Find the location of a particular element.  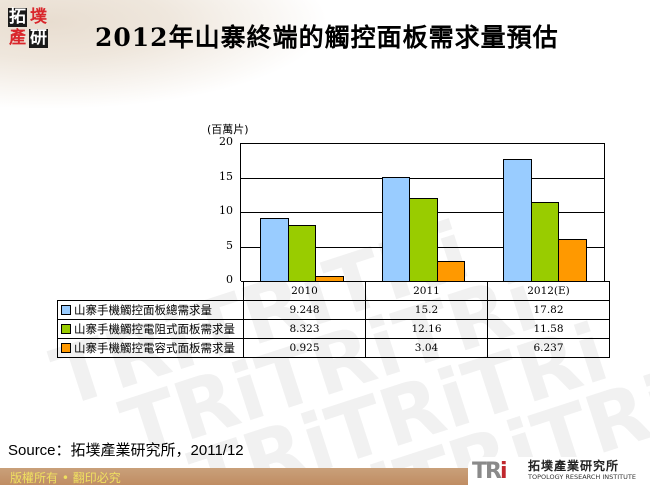

y-axis-unit-label: (百萬片) is located at coordinates (228, 129).